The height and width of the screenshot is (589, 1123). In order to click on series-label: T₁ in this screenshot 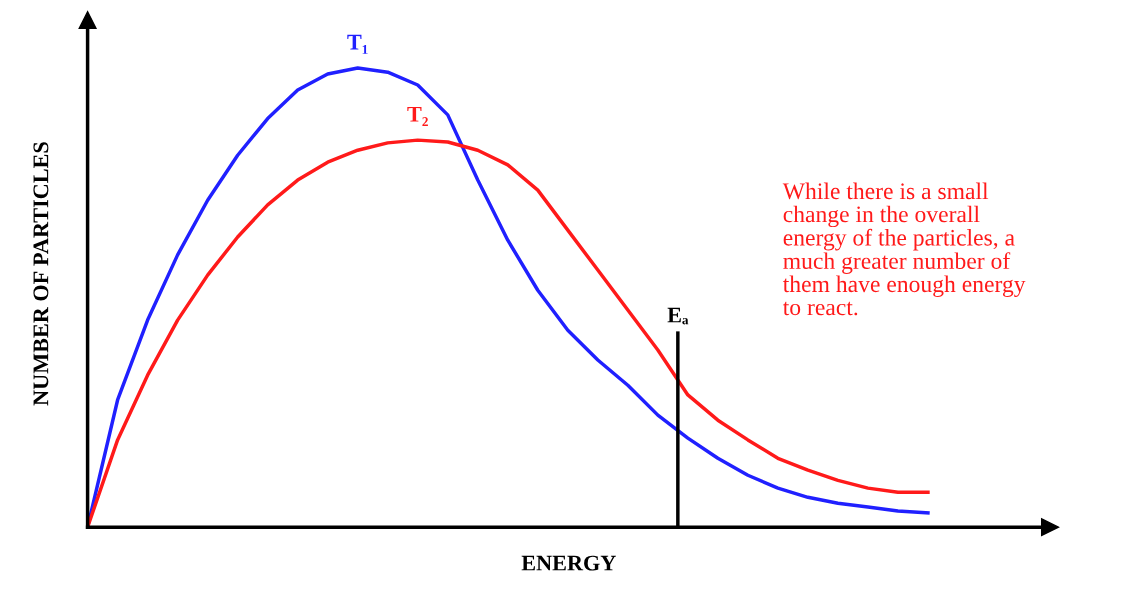, I will do `click(357, 44)`.